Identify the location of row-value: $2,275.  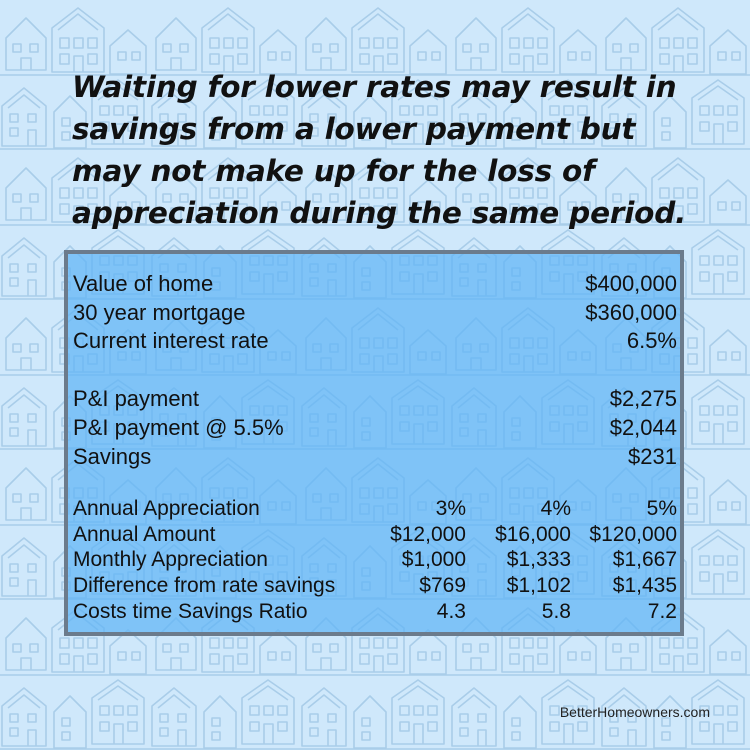
(643, 399).